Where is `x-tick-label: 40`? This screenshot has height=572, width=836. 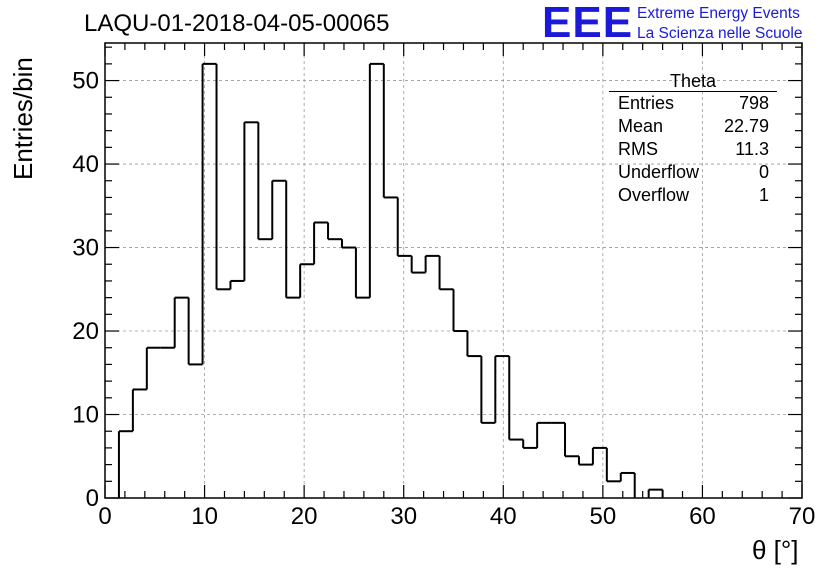 x-tick-label: 40 is located at coordinates (503, 516).